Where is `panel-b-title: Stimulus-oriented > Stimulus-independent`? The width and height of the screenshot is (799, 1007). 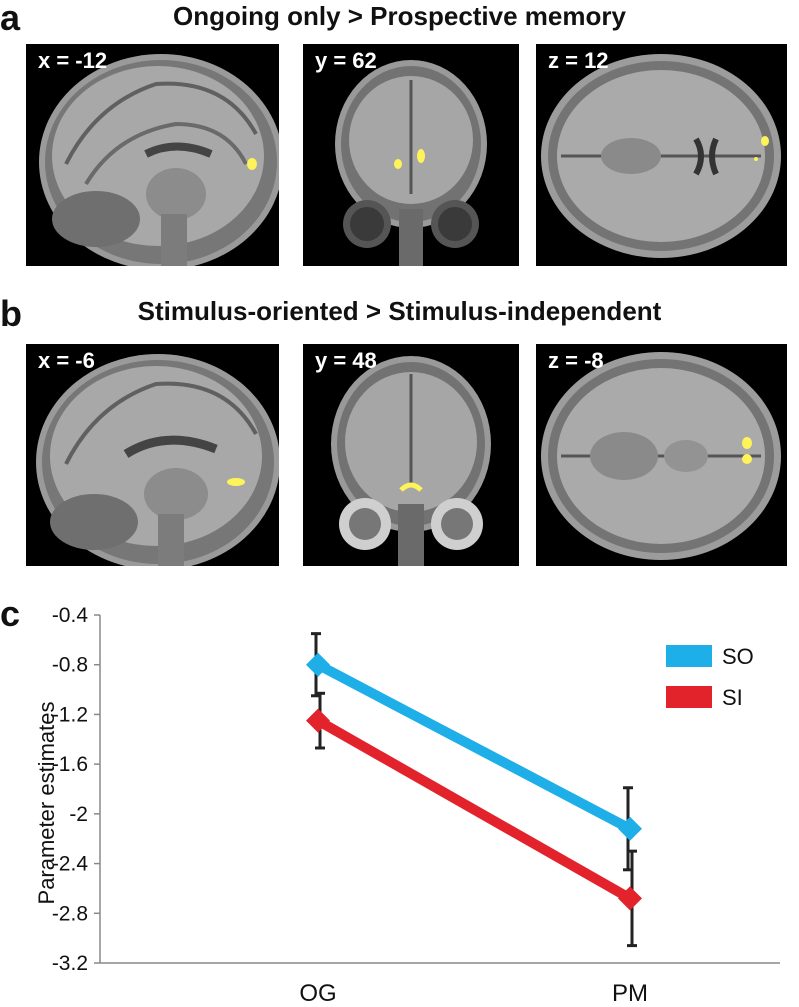 panel-b-title: Stimulus-oriented > Stimulus-independent is located at coordinates (399, 311).